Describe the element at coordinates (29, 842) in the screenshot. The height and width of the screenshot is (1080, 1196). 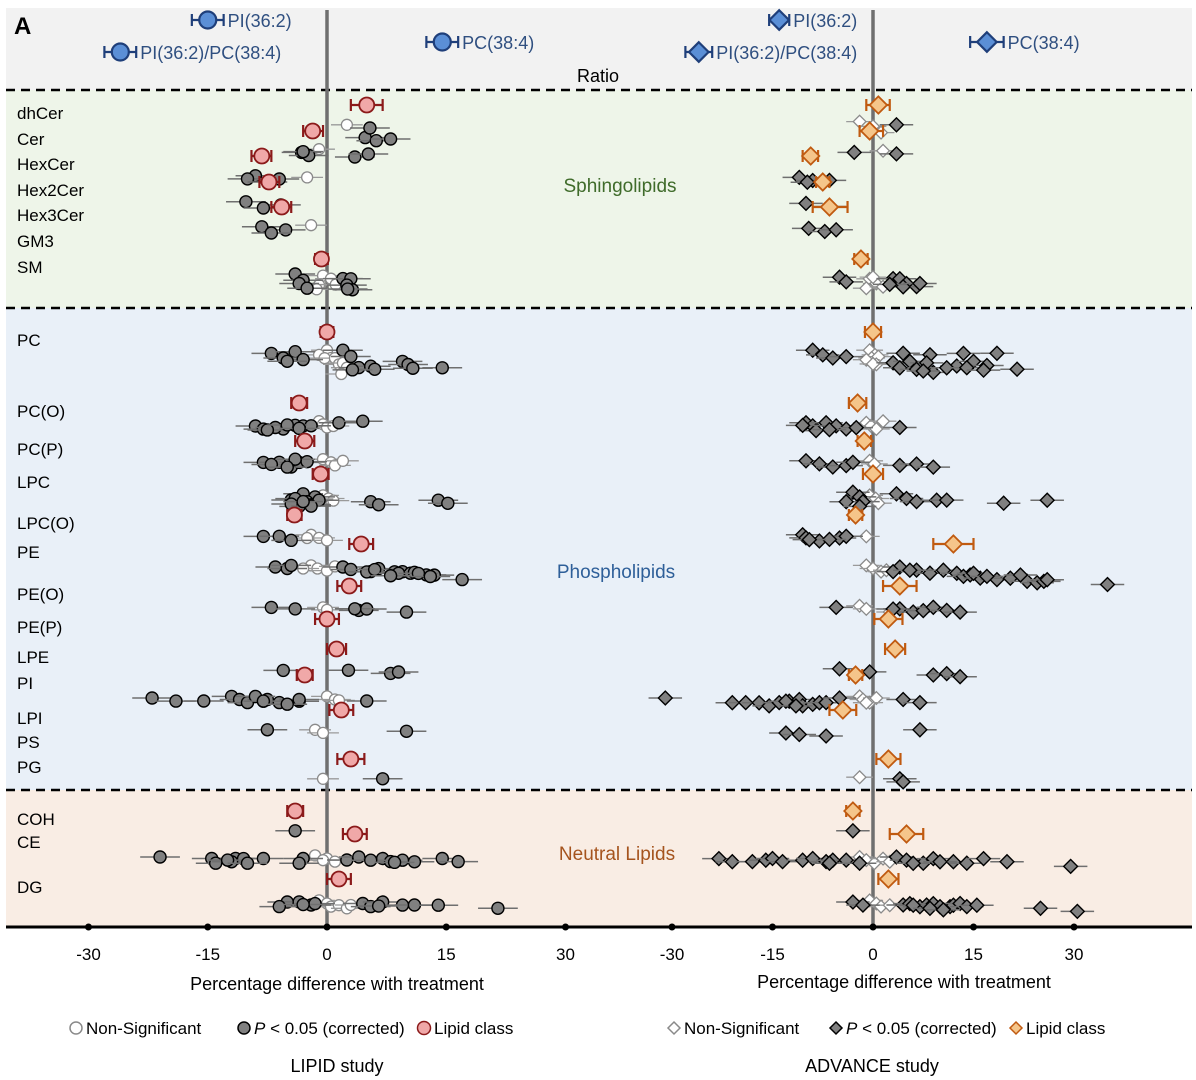
I see `lipid-class-label: CE` at that location.